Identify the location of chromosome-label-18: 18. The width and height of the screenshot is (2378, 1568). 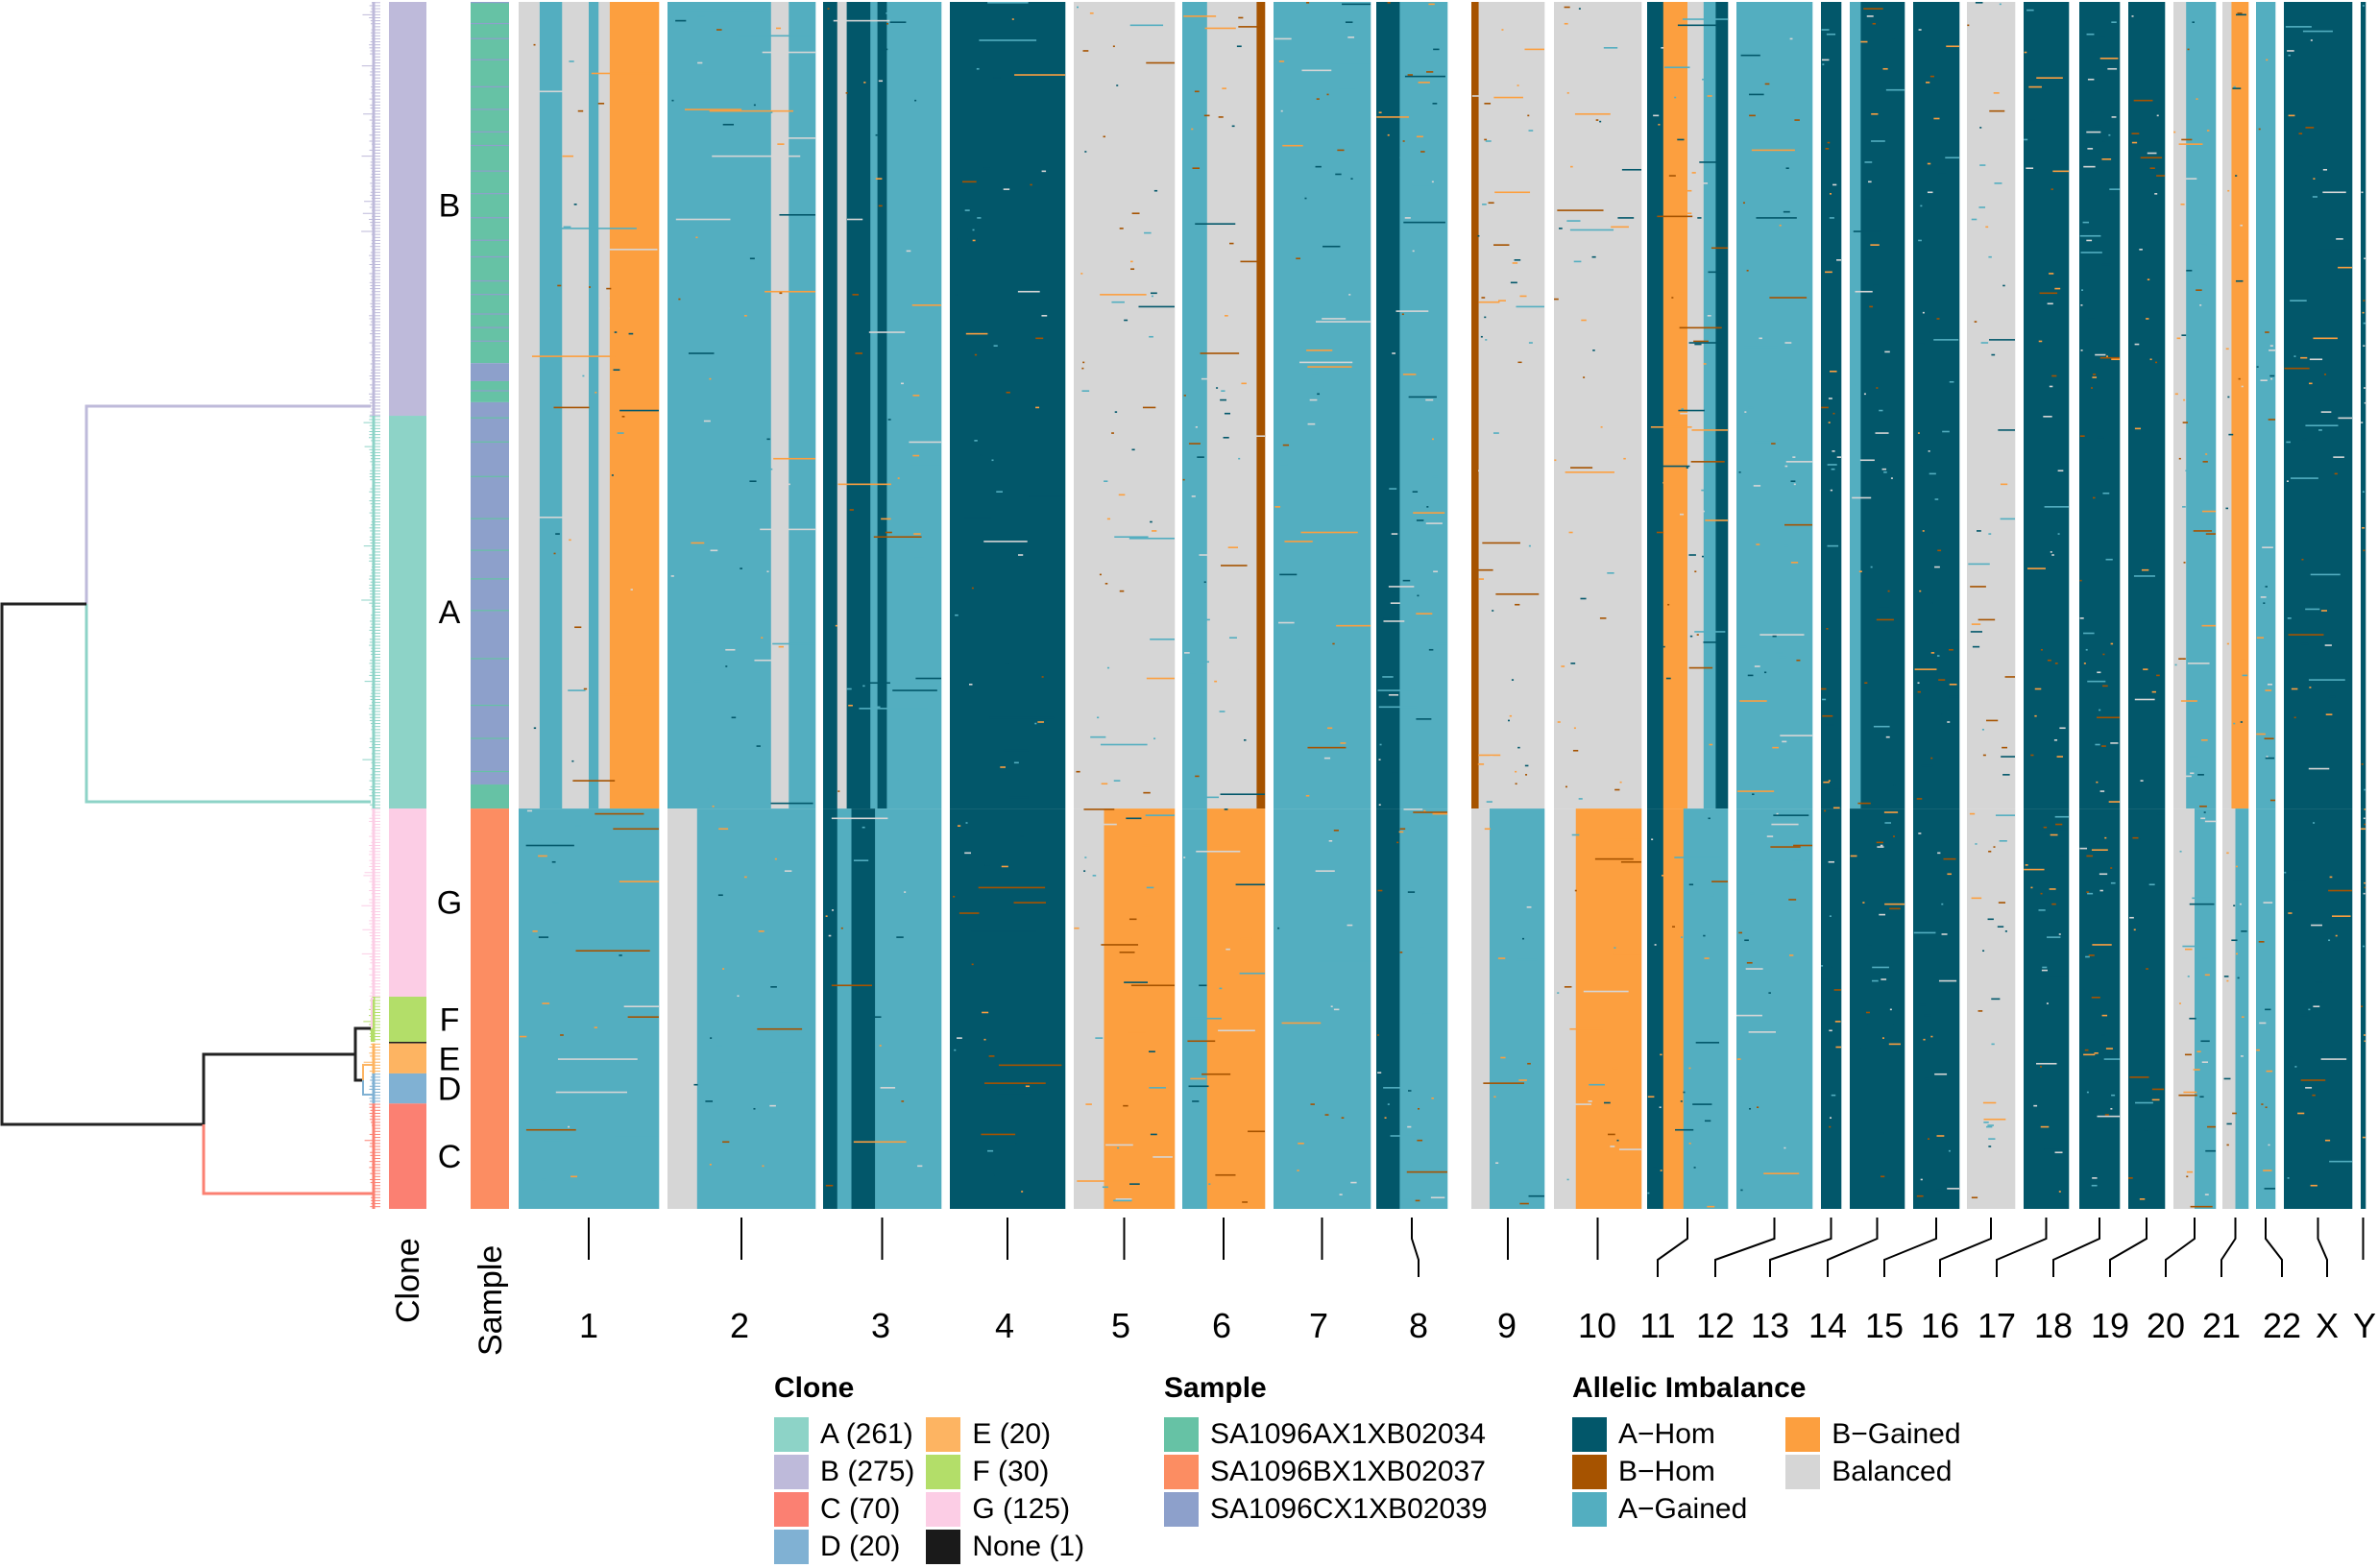
(2053, 1325).